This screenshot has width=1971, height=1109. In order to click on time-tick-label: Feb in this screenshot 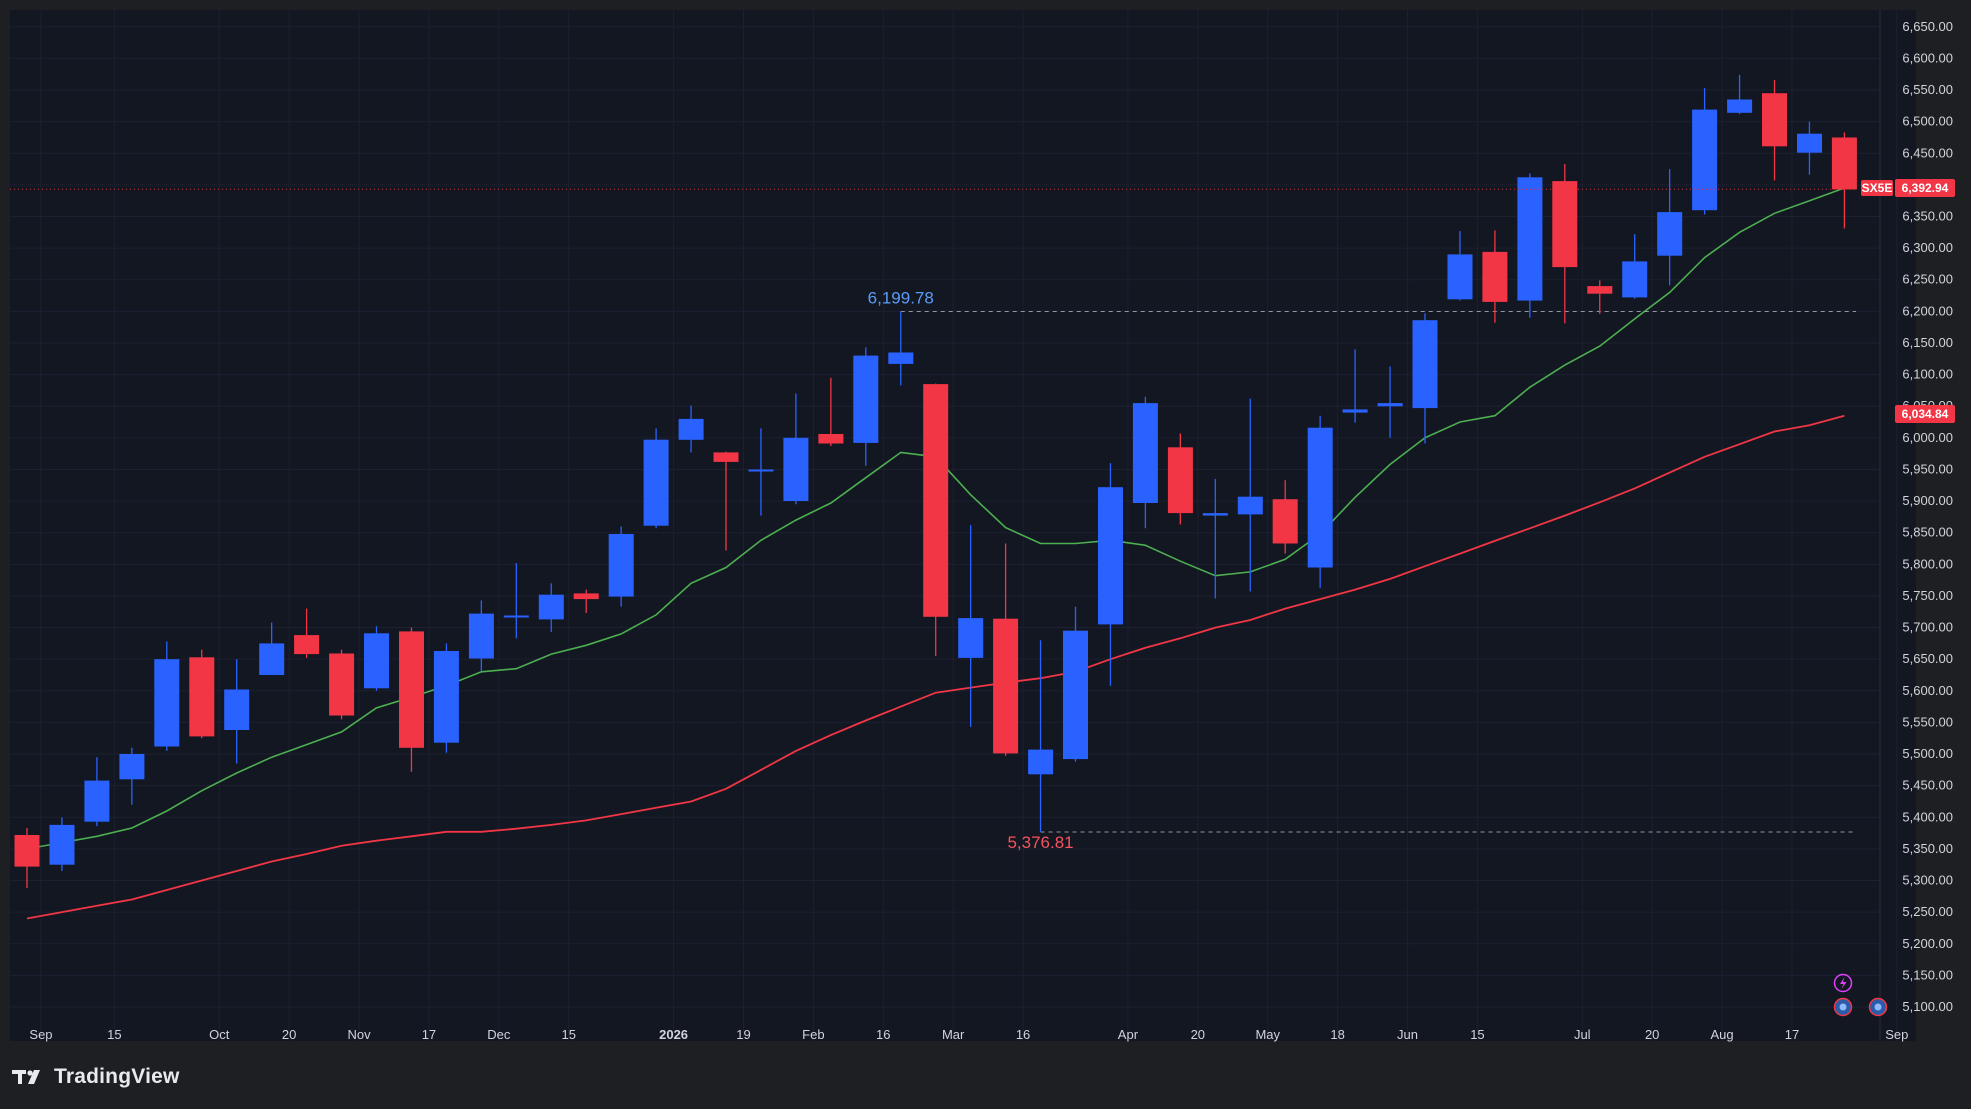, I will do `click(813, 1034)`.